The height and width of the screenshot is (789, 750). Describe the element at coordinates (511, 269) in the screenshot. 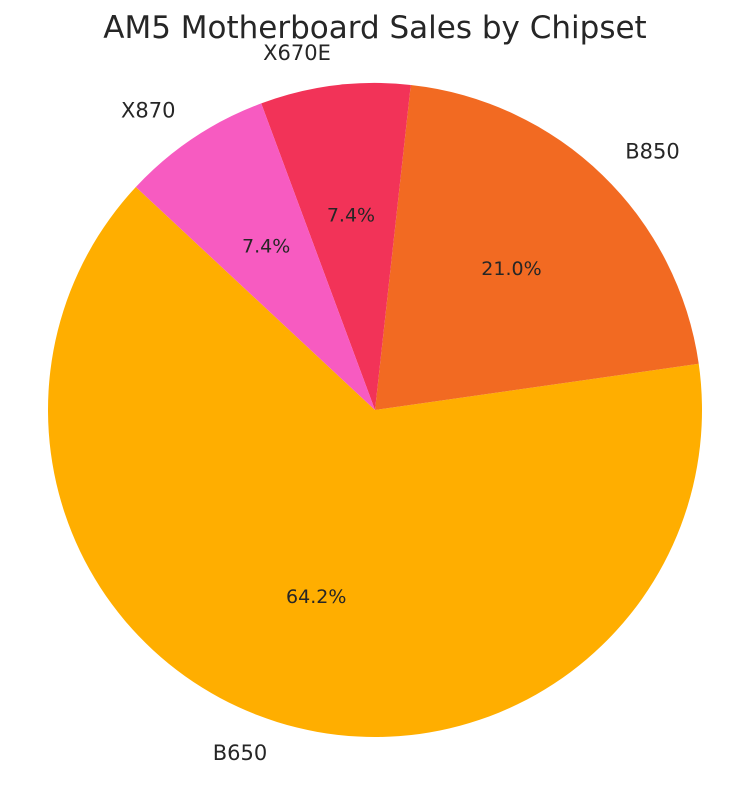

I see `slice-percent-b850: 21.0%` at that location.